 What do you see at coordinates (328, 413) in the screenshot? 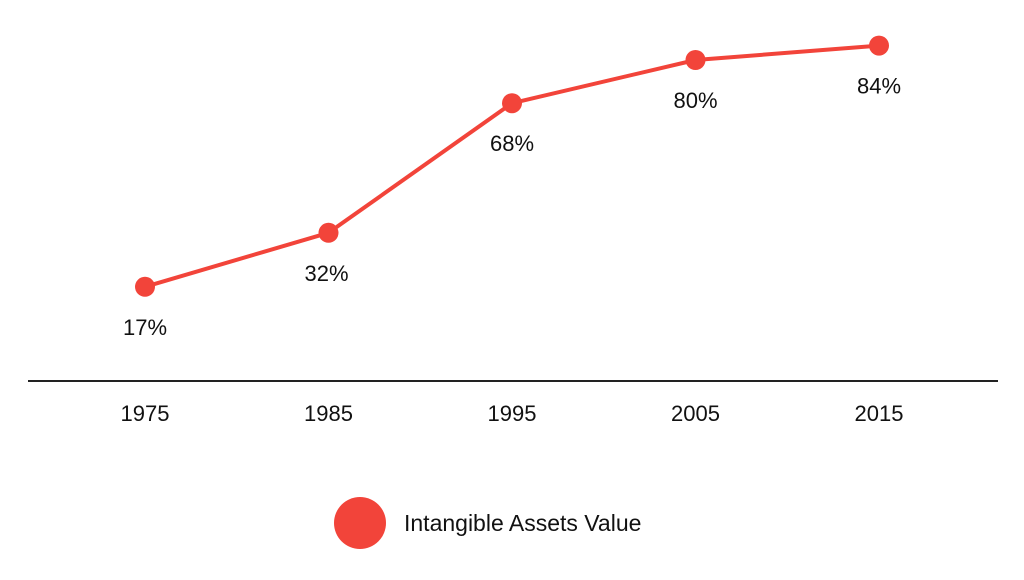
I see `x-tick-label-1985: 1985` at bounding box center [328, 413].